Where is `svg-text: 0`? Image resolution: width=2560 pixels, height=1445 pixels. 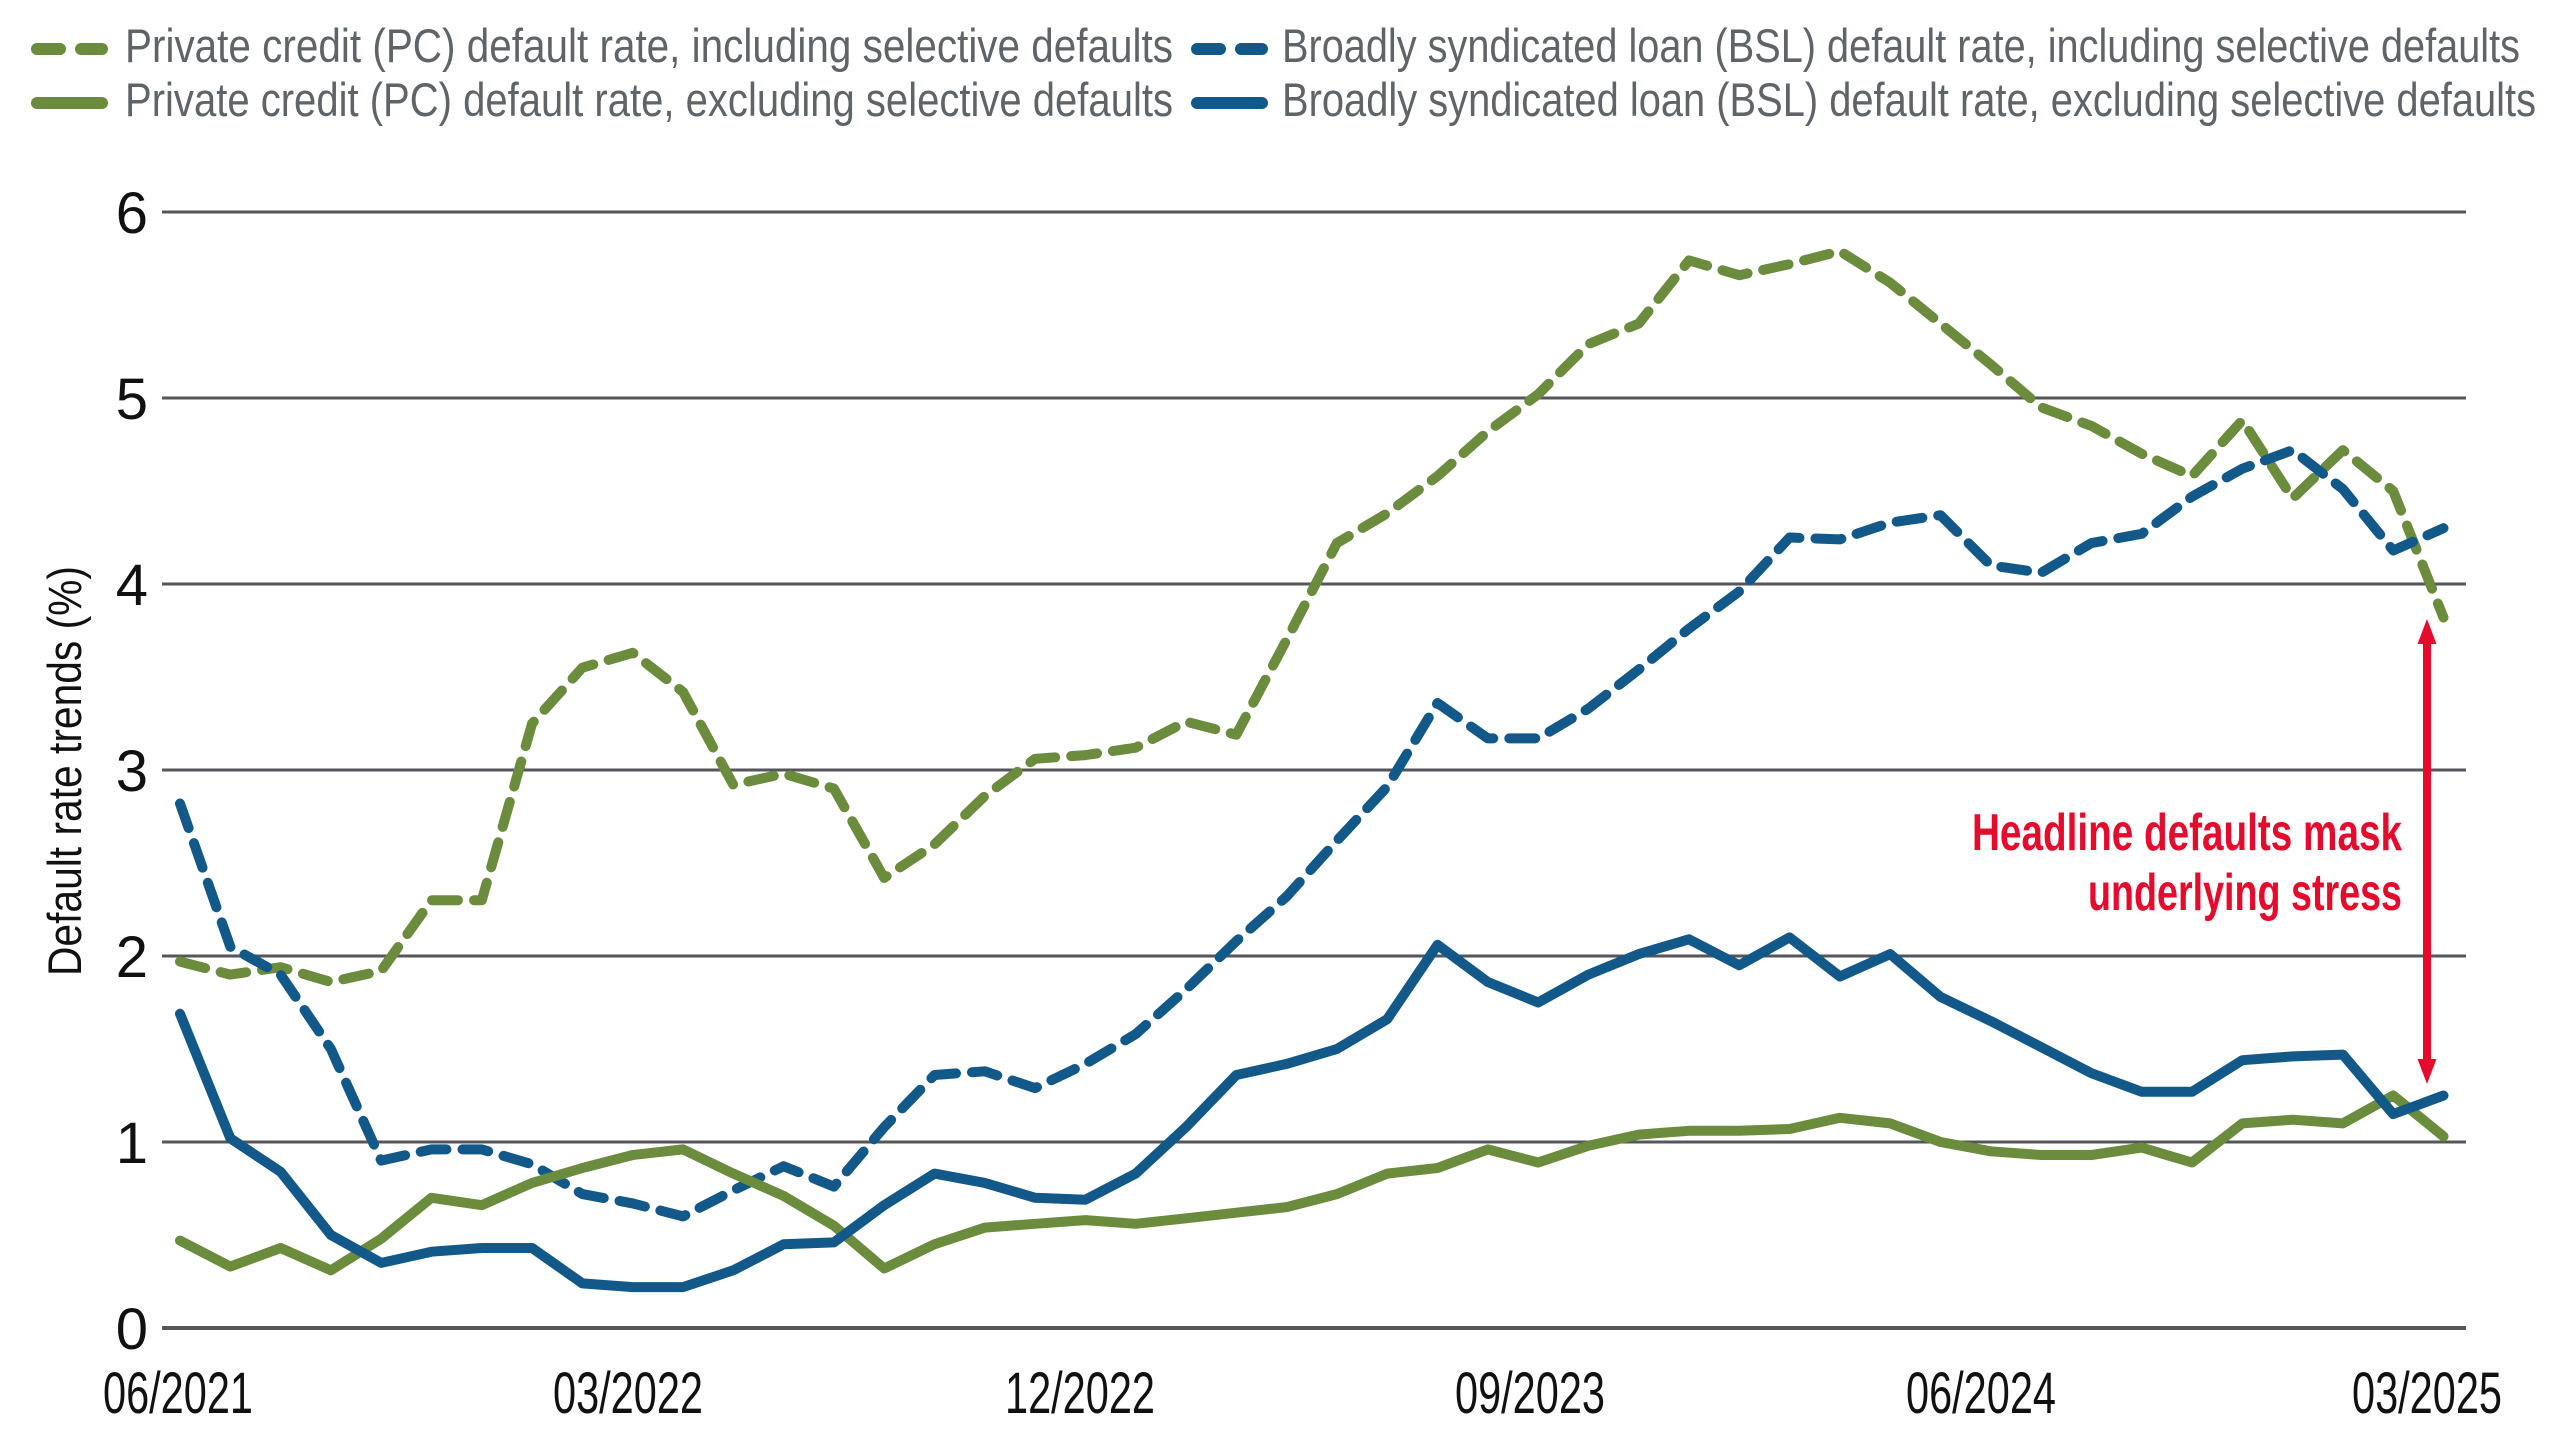 svg-text: 0 is located at coordinates (132, 1329).